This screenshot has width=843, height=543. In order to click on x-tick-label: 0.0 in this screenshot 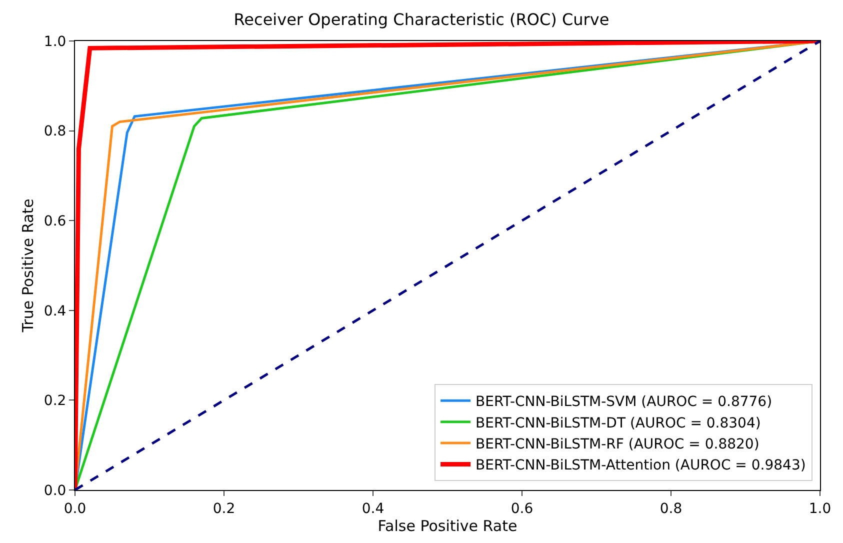, I will do `click(75, 508)`.